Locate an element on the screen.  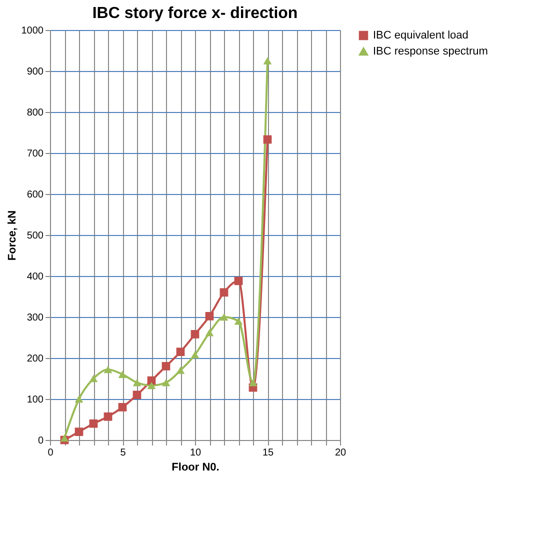
x-tick-label: 10 is located at coordinates (196, 453).